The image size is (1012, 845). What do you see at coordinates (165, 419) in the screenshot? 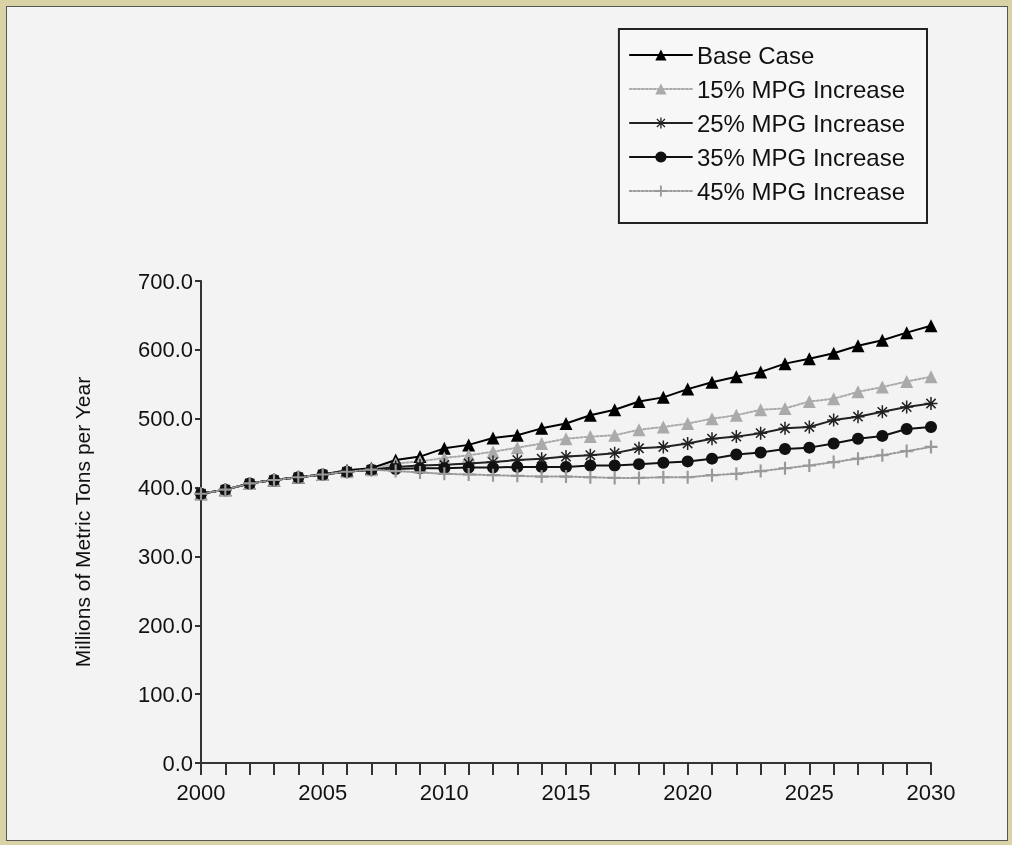
I see `y-tick-label: 500.0` at bounding box center [165, 419].